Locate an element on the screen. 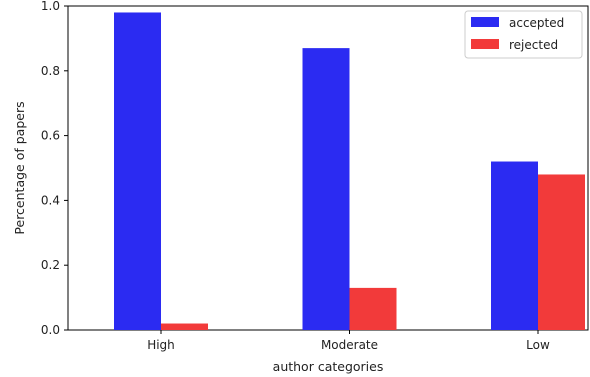 The height and width of the screenshot is (377, 590). legend: accepted rejected is located at coordinates (523, 34).